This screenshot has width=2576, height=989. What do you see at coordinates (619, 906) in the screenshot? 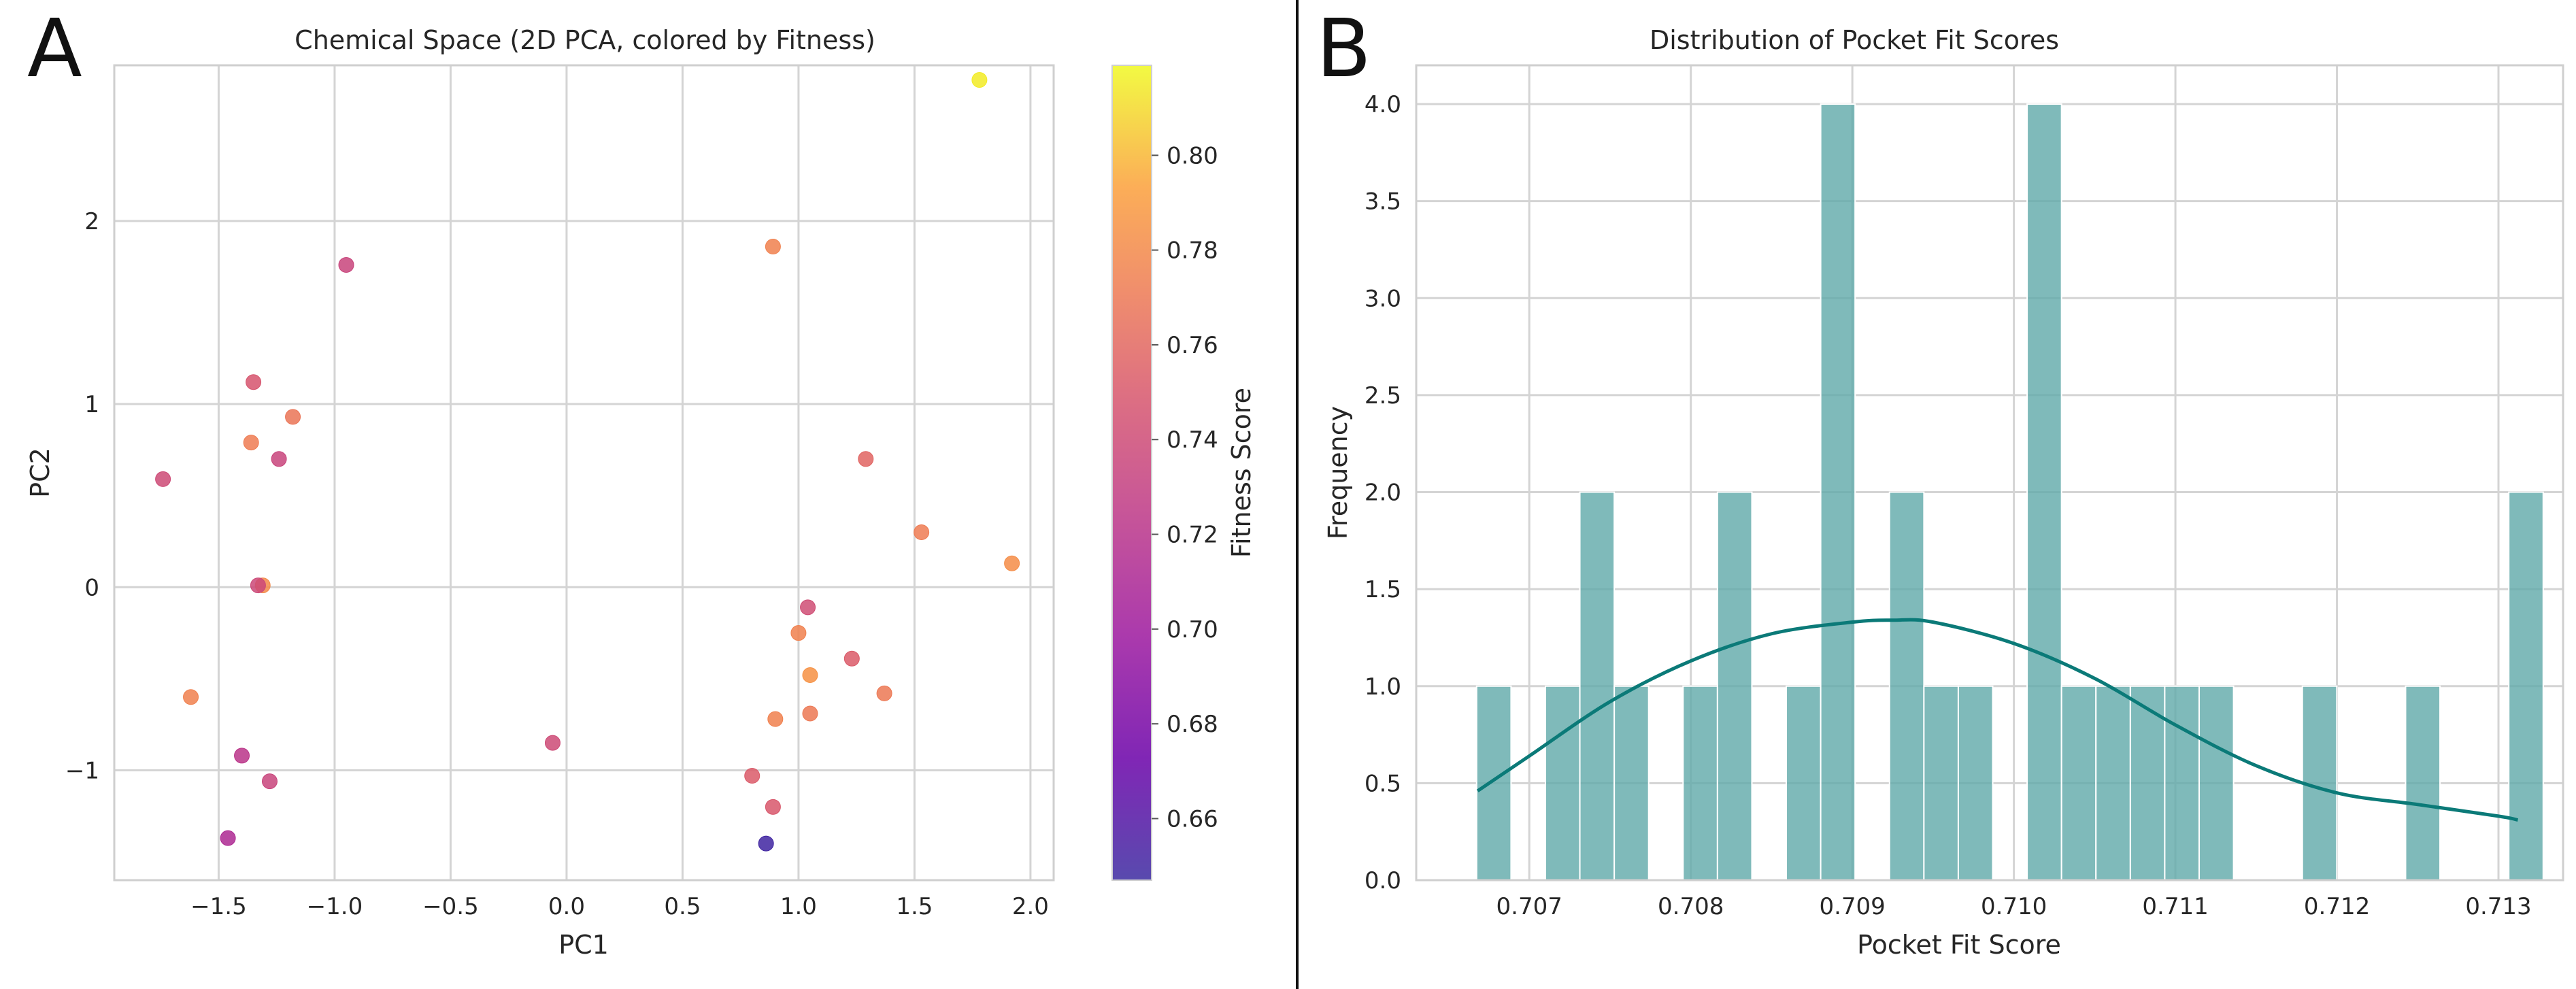
I see `scatter-x-ticks: −1.5 −1.0 −0.5 0.0 0.5 1.0 1.5 2.0` at bounding box center [619, 906].